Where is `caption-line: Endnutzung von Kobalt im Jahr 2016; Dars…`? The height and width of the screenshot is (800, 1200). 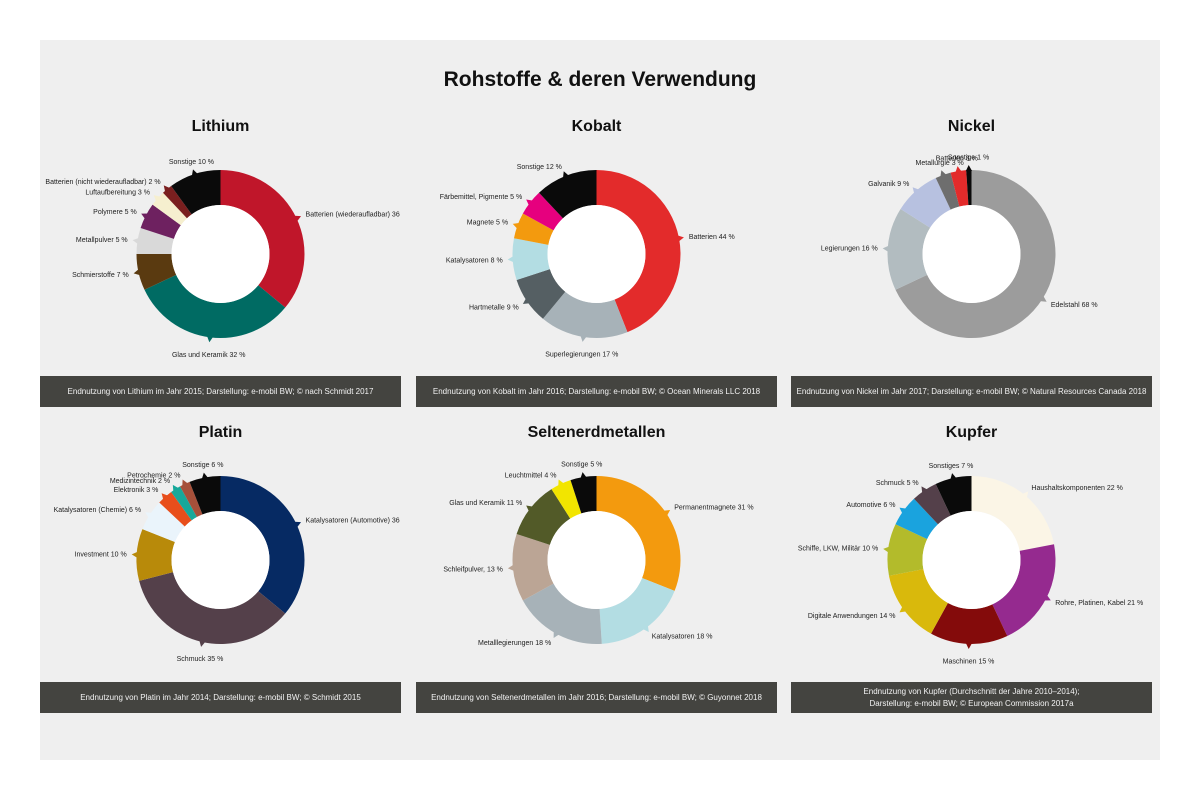
caption-line: Endnutzung von Kobalt im Jahr 2016; Dars… is located at coordinates (596, 391).